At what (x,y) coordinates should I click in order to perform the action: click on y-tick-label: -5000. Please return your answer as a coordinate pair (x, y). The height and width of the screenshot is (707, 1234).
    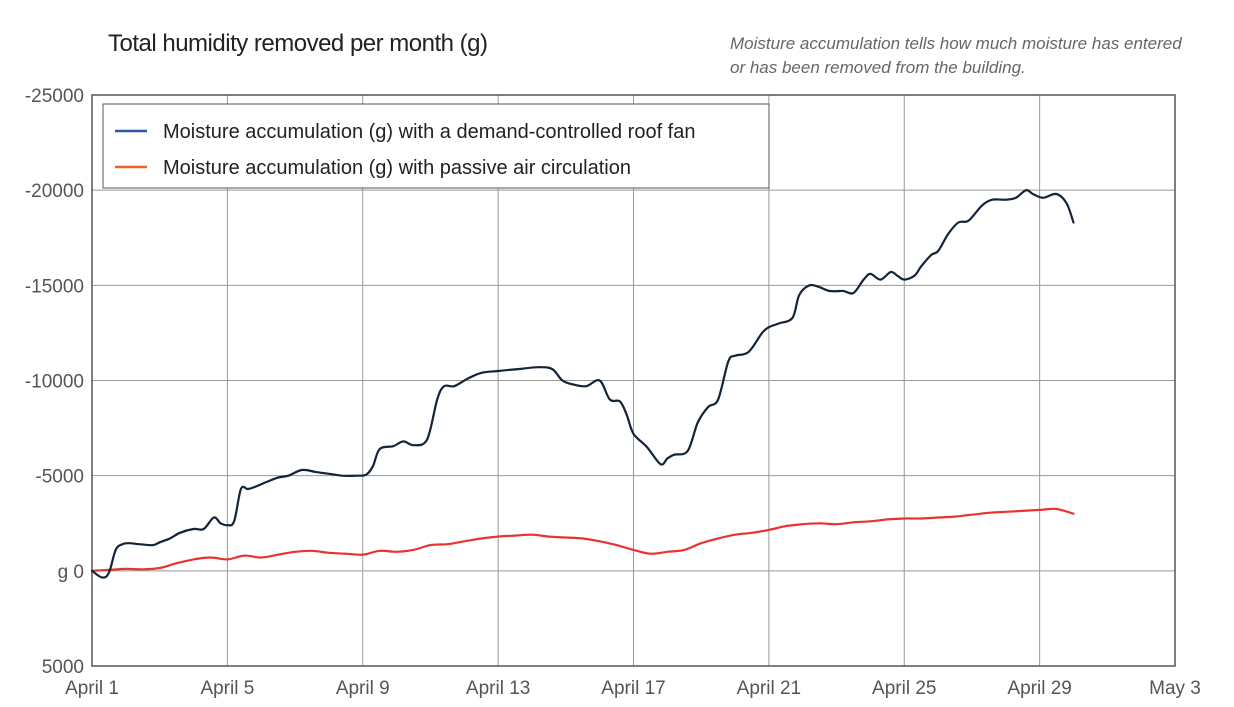
    Looking at the image, I should click on (59, 477).